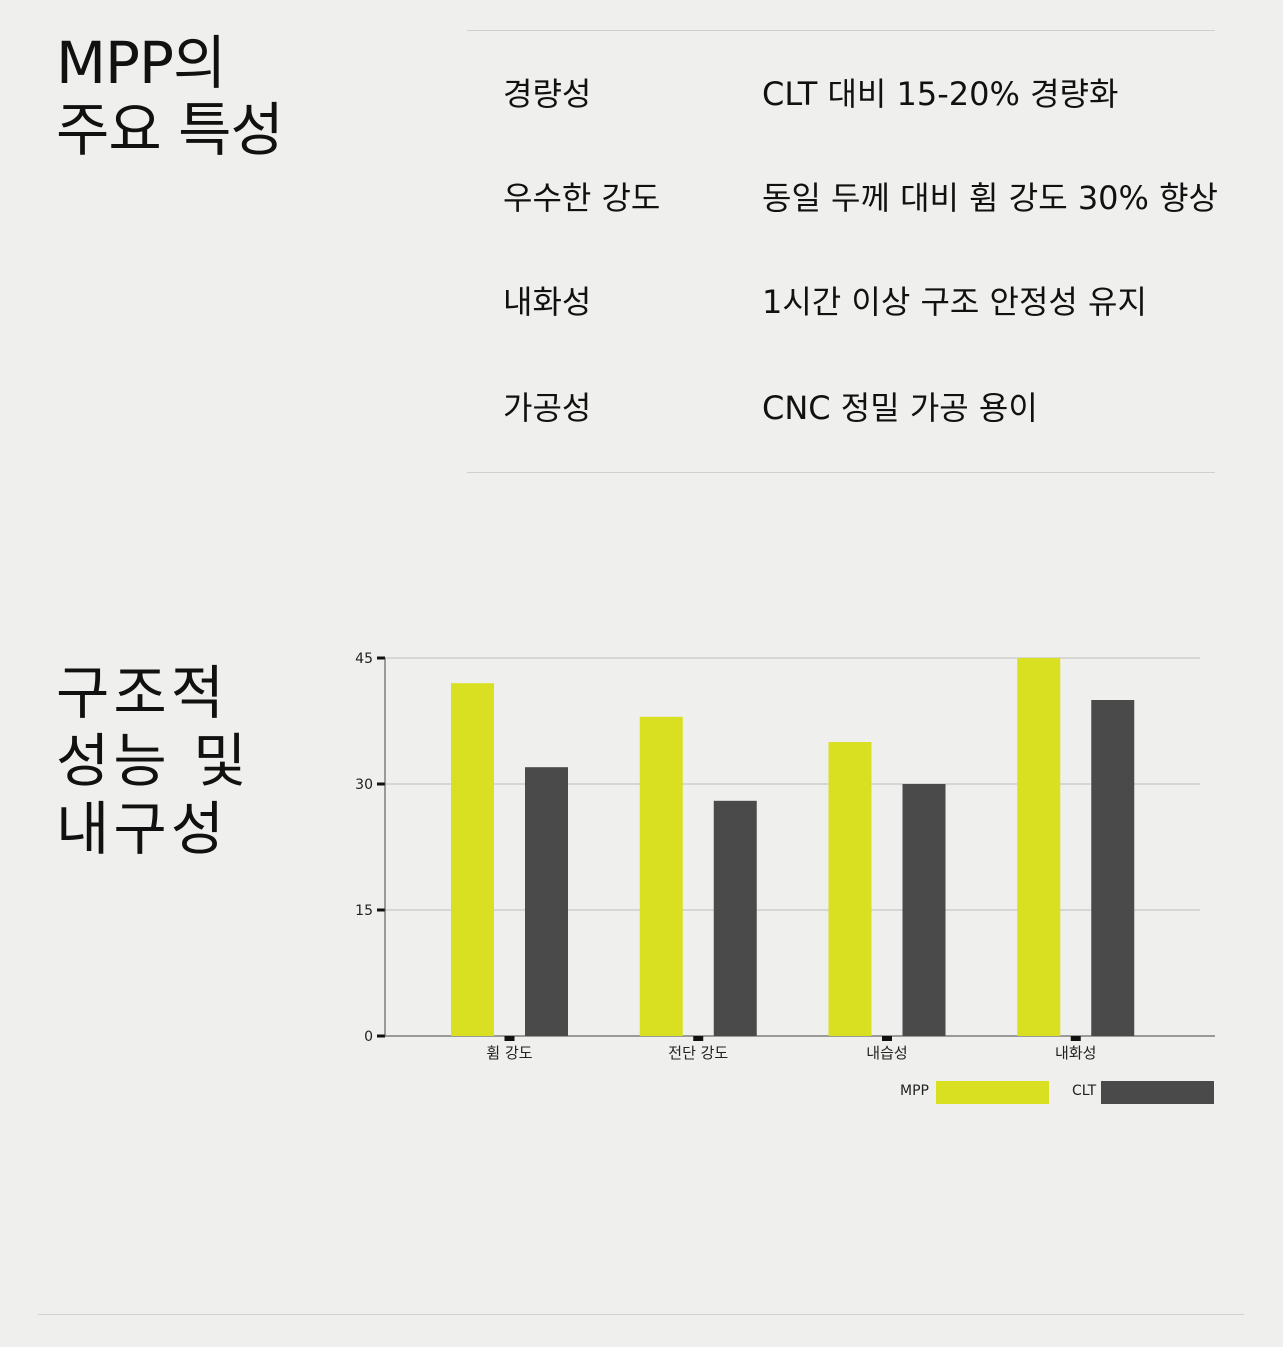 This screenshot has width=1283, height=1347. I want to click on section-title-performance: 구조적 성능 및 내구성, so click(153, 761).